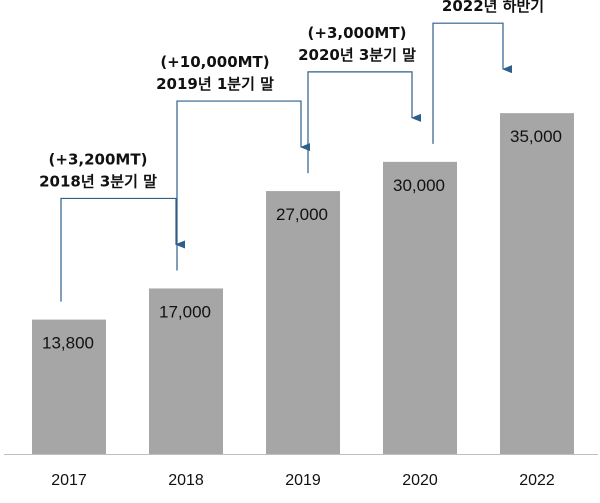 Image resolution: width=600 pixels, height=503 pixels. I want to click on annotation-time-2020: 2020년 3분기 말, so click(357, 55).